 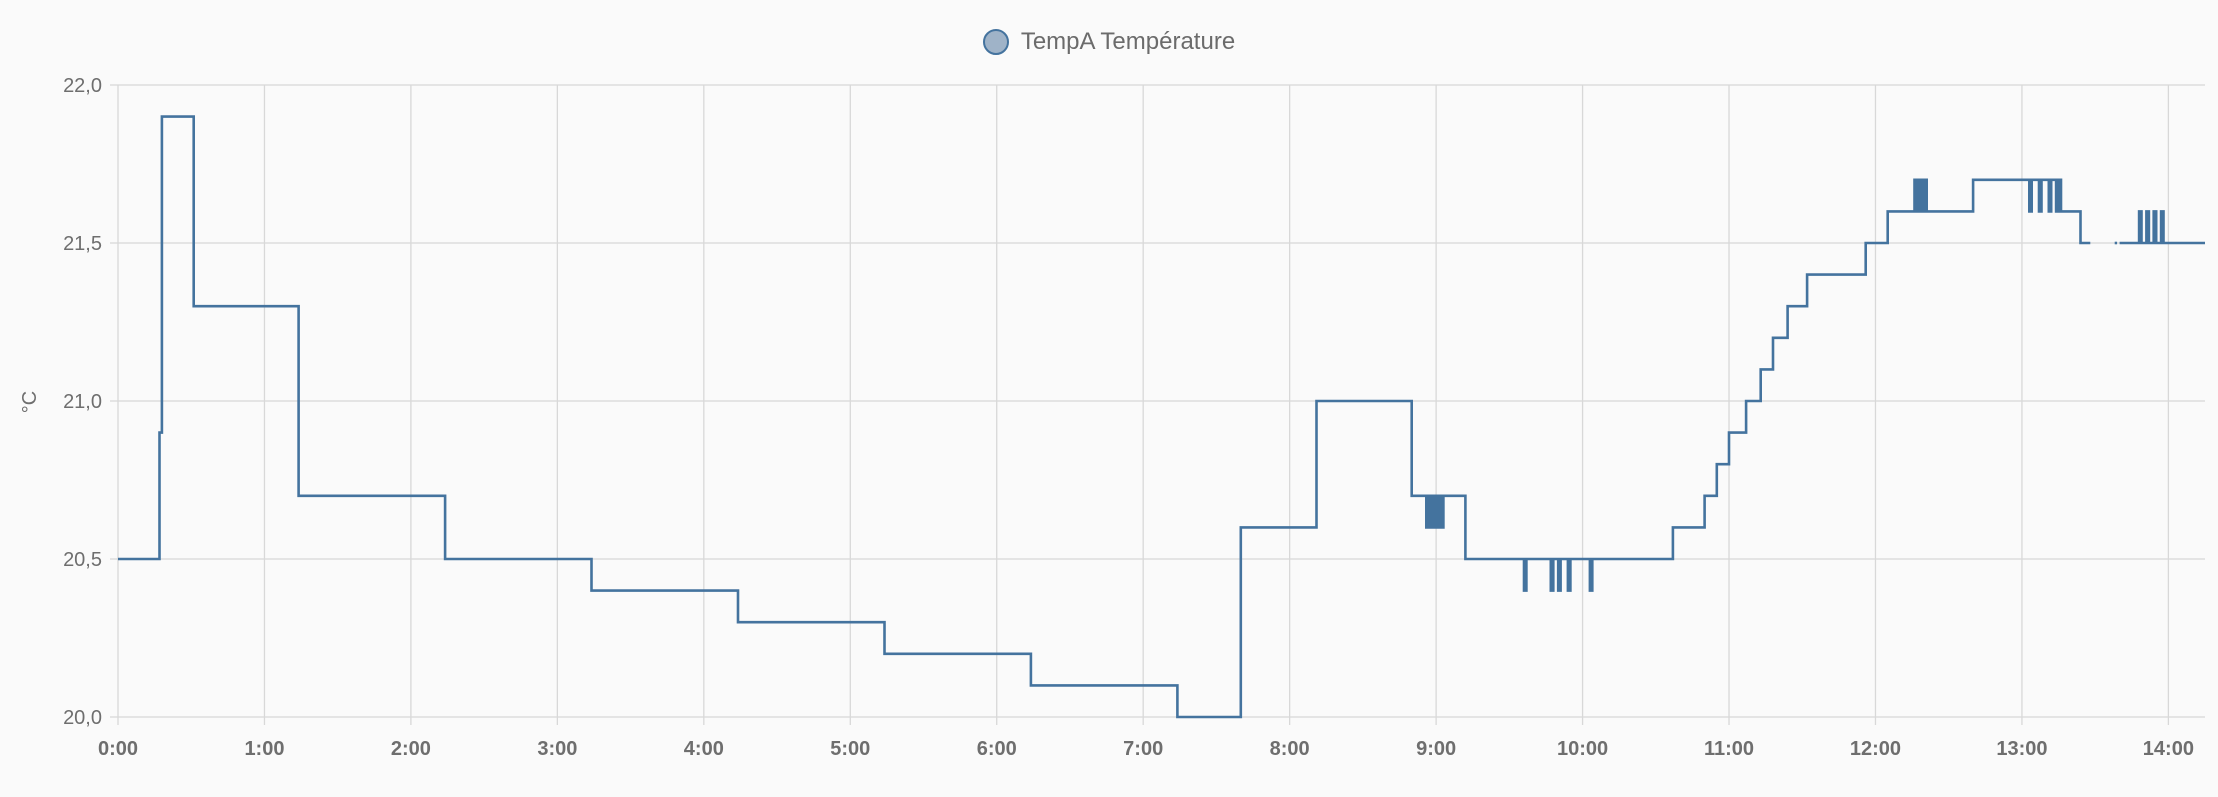 I want to click on legend: TempA Température, so click(x=1109, y=42).